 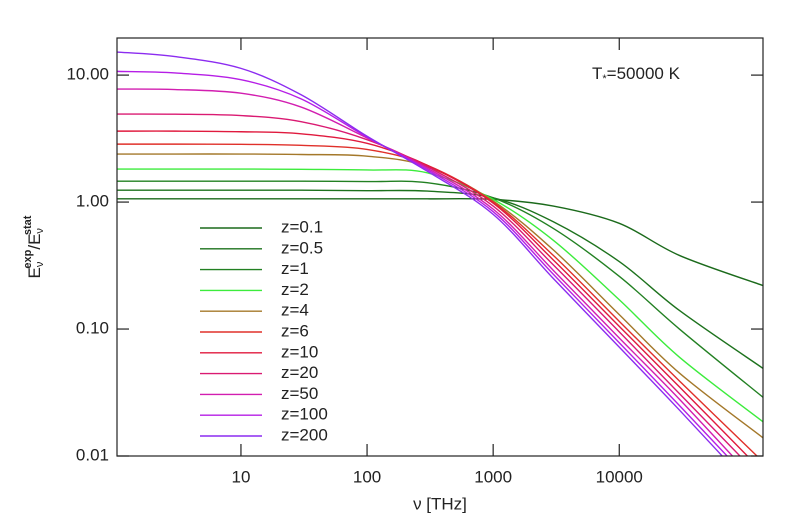 What do you see at coordinates (295, 268) in the screenshot?
I see `legend-label: z=1` at bounding box center [295, 268].